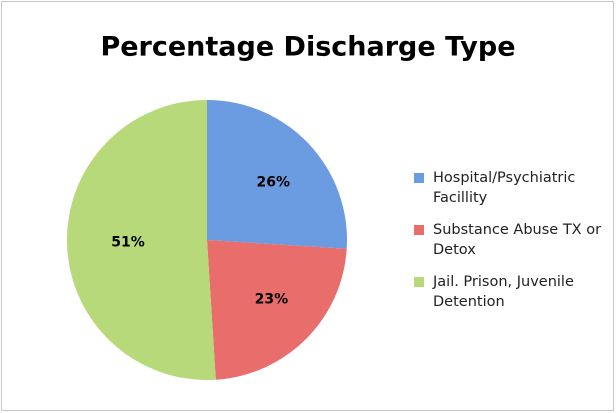 This screenshot has height=413, width=616. I want to click on legend-item: Hospital/Psychiatric Facillity, so click(509, 188).